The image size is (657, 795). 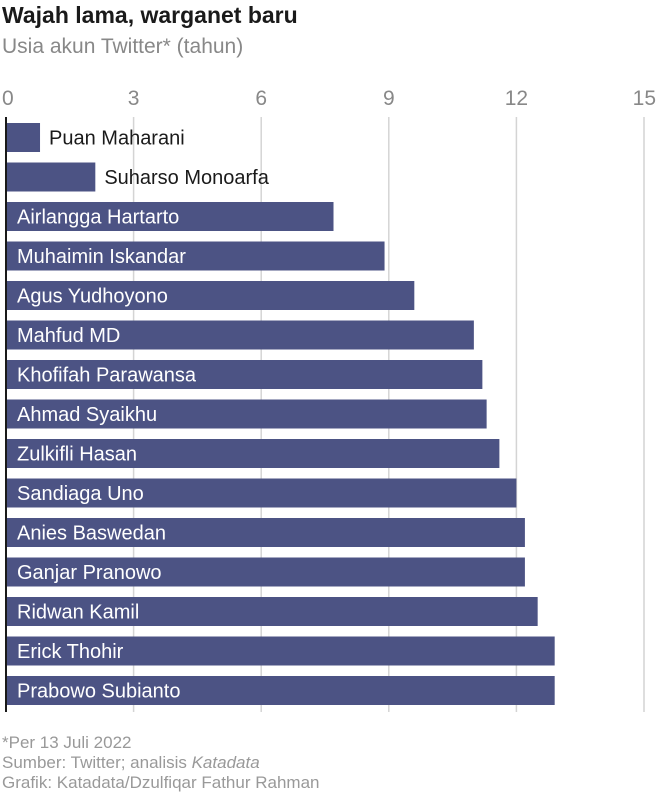 What do you see at coordinates (67, 742) in the screenshot?
I see `footnote: *Per 13 Juli 2022` at bounding box center [67, 742].